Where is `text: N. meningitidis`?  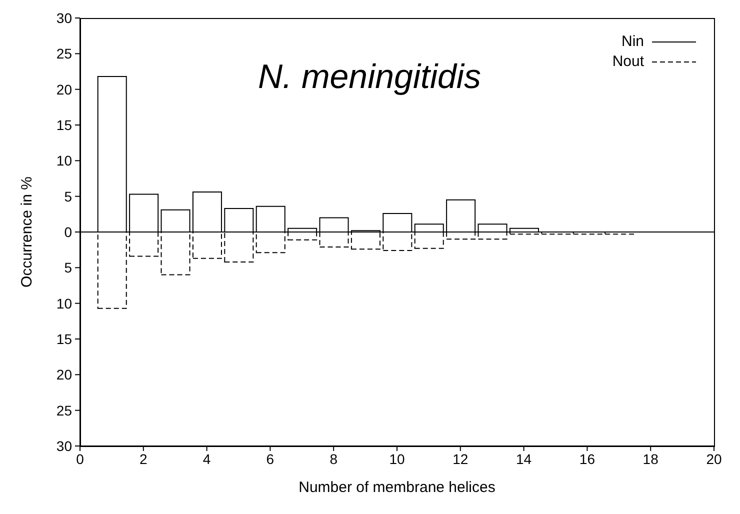 text: N. meningitidis is located at coordinates (369, 77).